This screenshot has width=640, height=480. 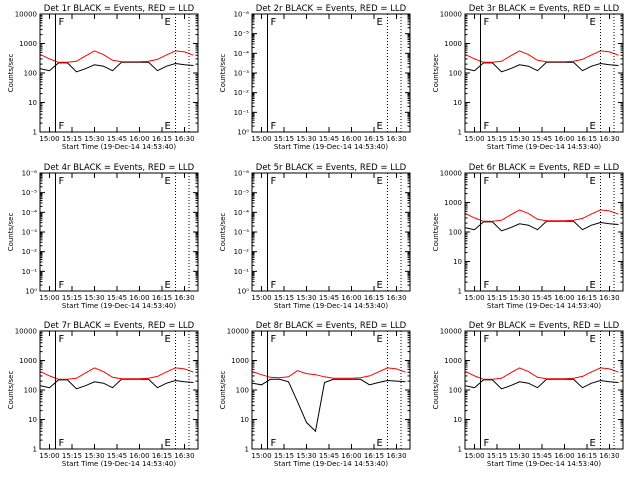 I want to click on panel-title: Det 6r BLACK = Events, RED = LLD, so click(x=544, y=168).